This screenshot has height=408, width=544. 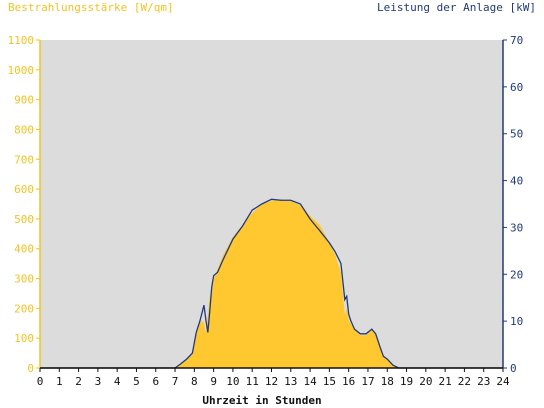 What do you see at coordinates (24, 338) in the screenshot?
I see `left-tick-label: 100` at bounding box center [24, 338].